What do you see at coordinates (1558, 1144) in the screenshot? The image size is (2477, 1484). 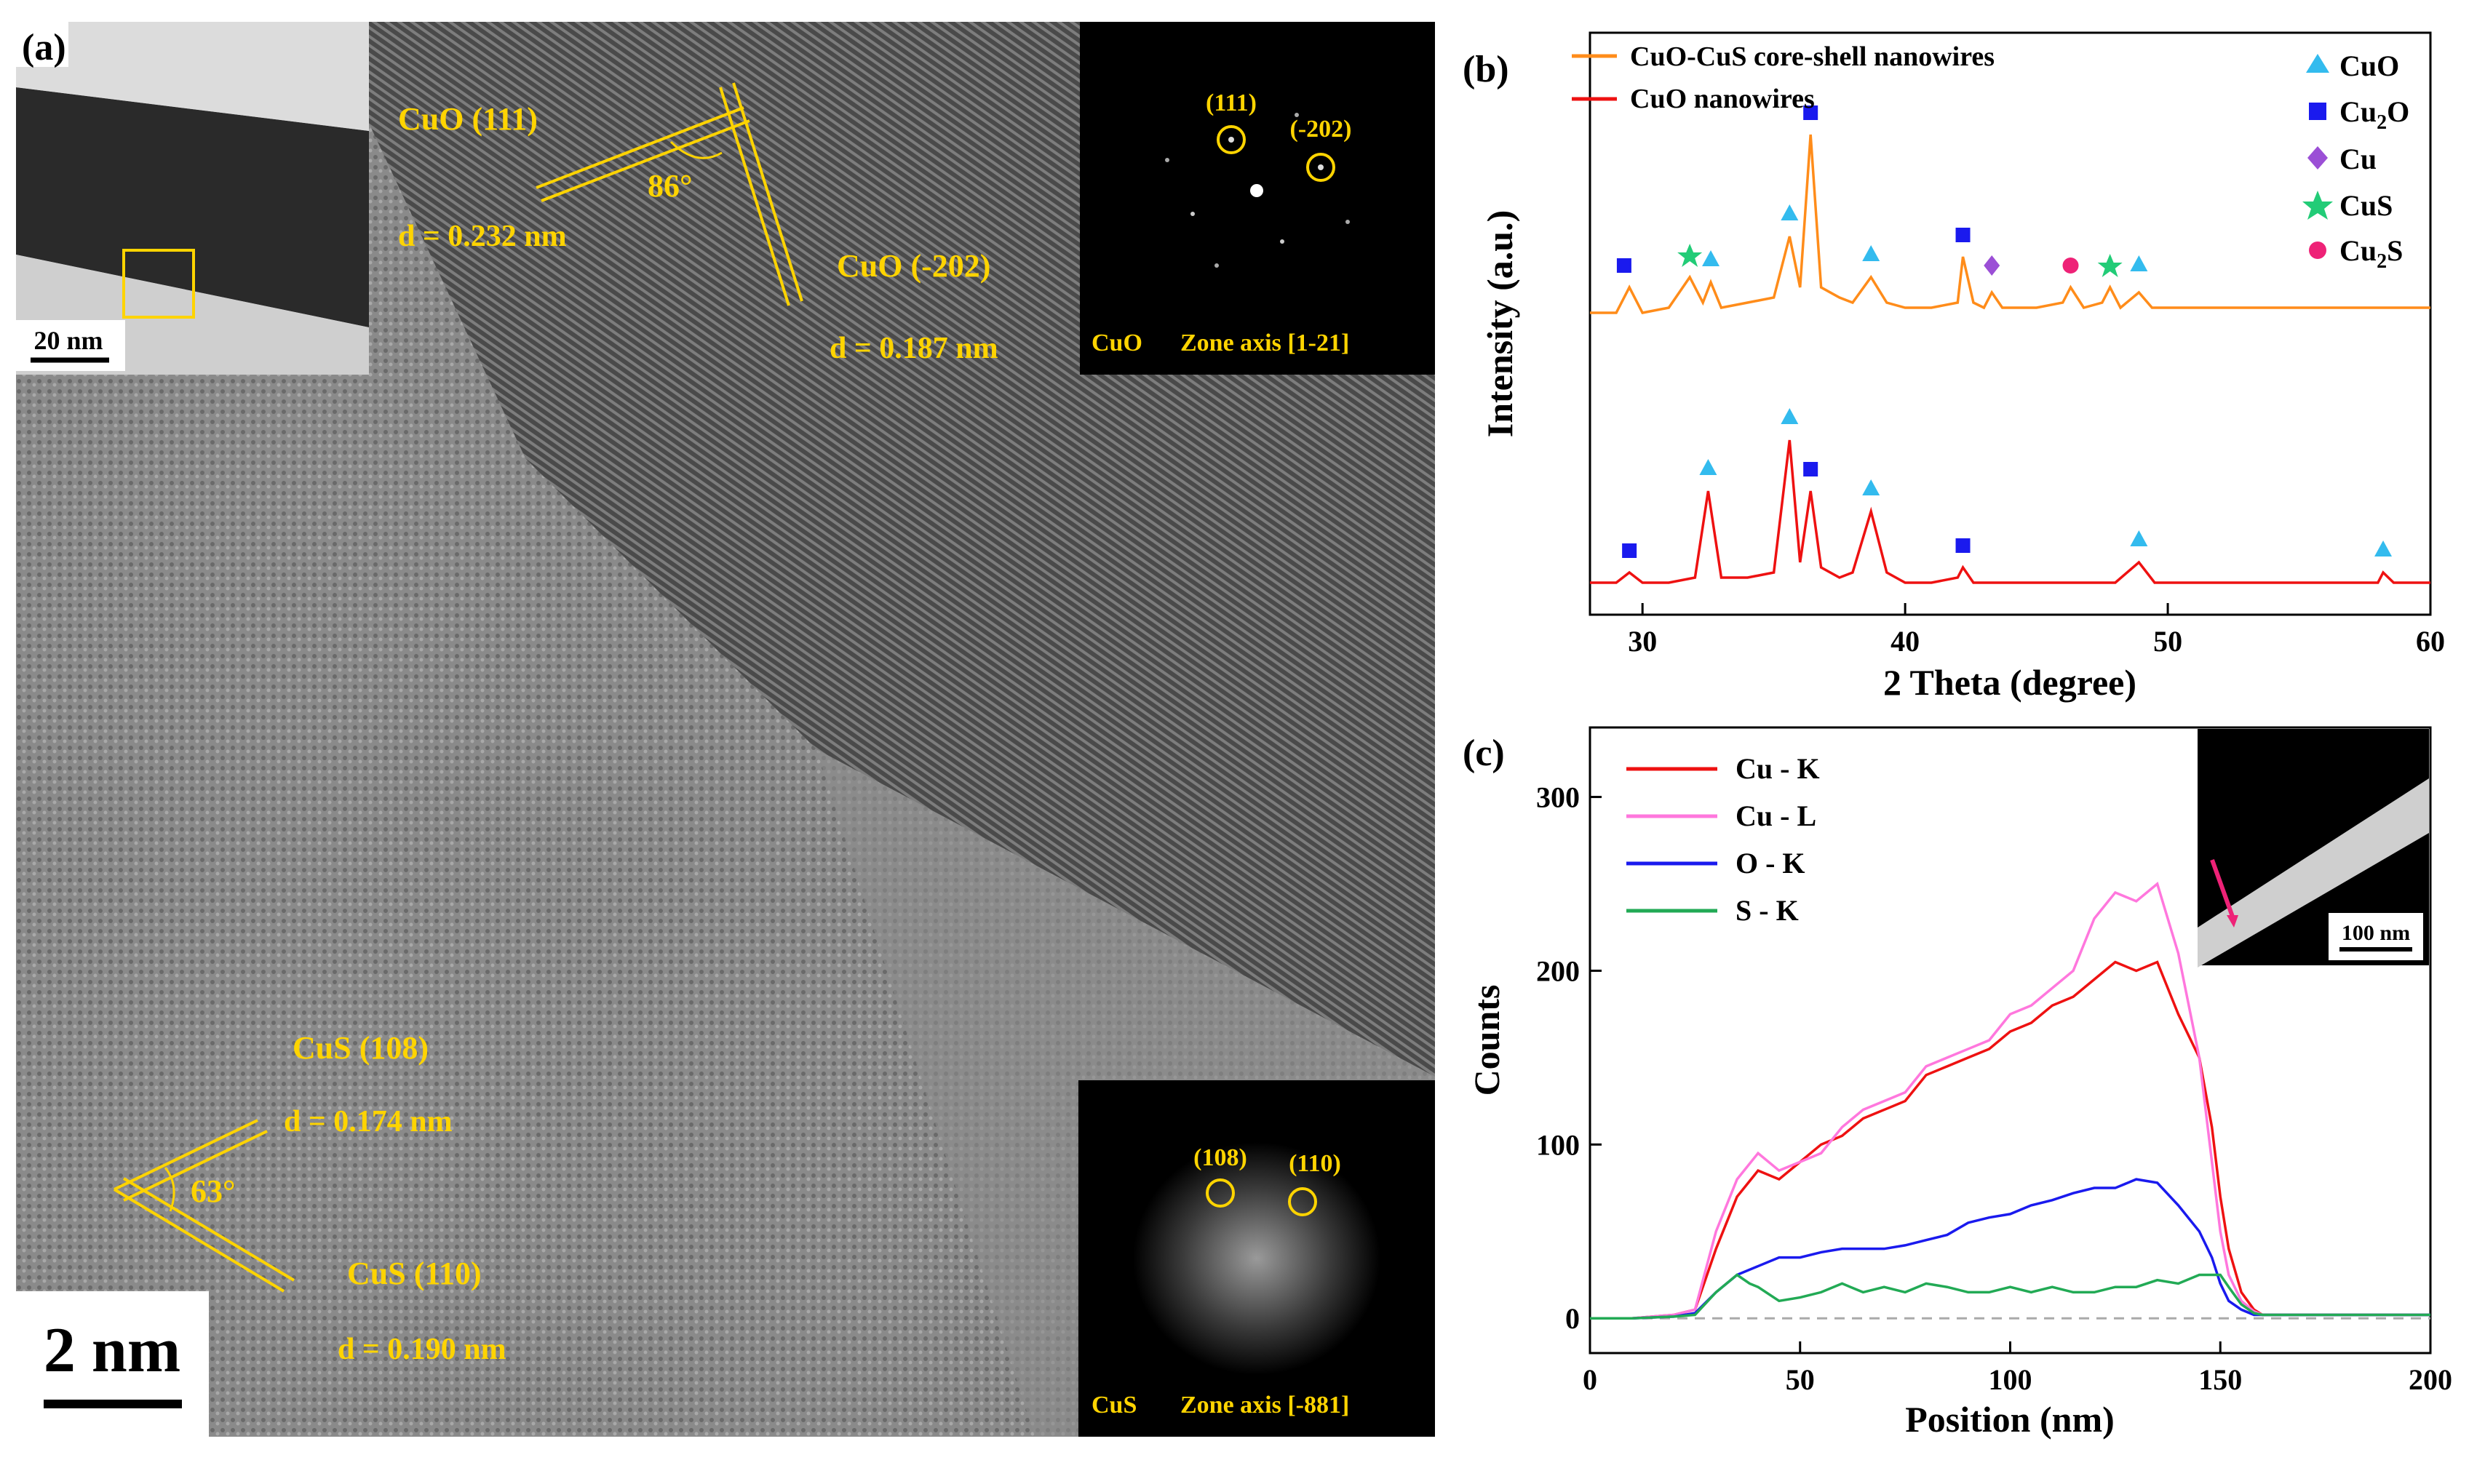 I see `eds-y-tick-label: 100` at bounding box center [1558, 1144].